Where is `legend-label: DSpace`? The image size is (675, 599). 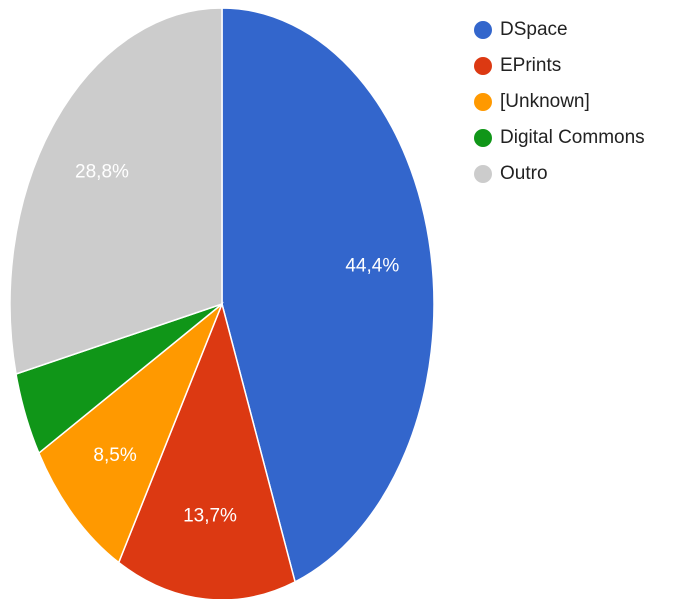 legend-label: DSpace is located at coordinates (534, 29).